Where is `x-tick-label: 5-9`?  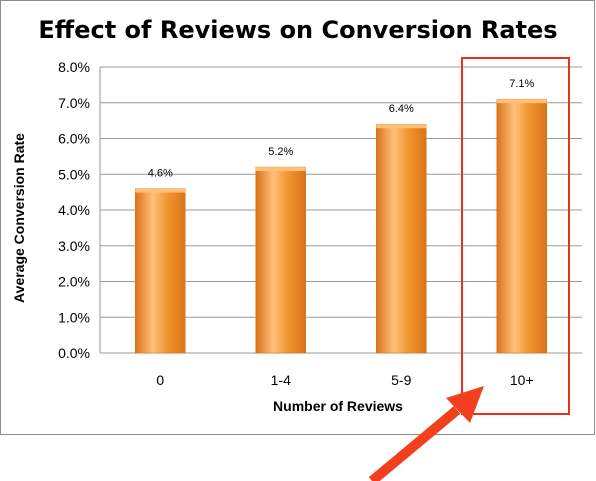 x-tick-label: 5-9 is located at coordinates (401, 380).